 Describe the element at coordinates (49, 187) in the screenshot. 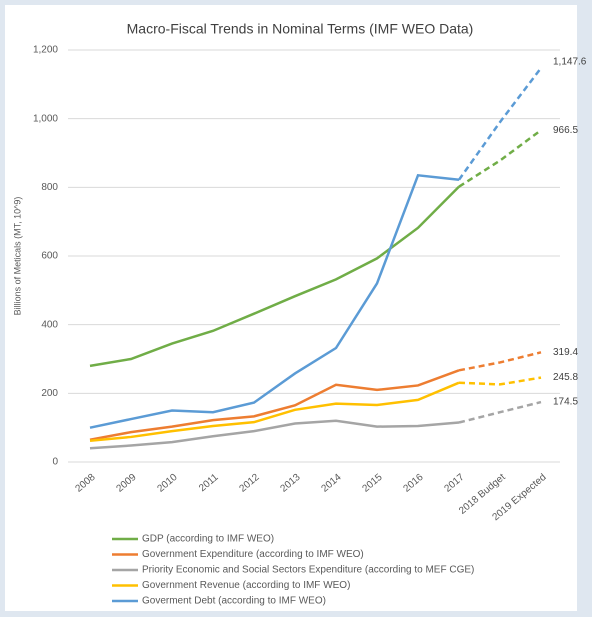

I see `y-tick-label: 800` at that location.